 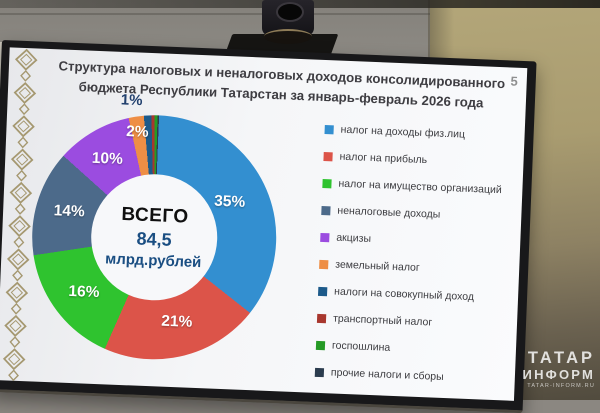 What do you see at coordinates (137, 132) in the screenshot?
I see `slice-percent-label: 2%` at bounding box center [137, 132].